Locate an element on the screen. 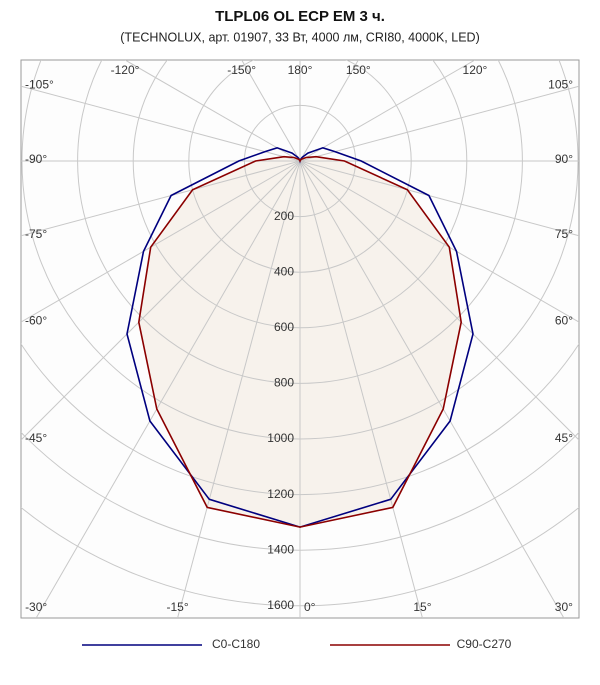  angle-label: 180° is located at coordinates (300, 70).